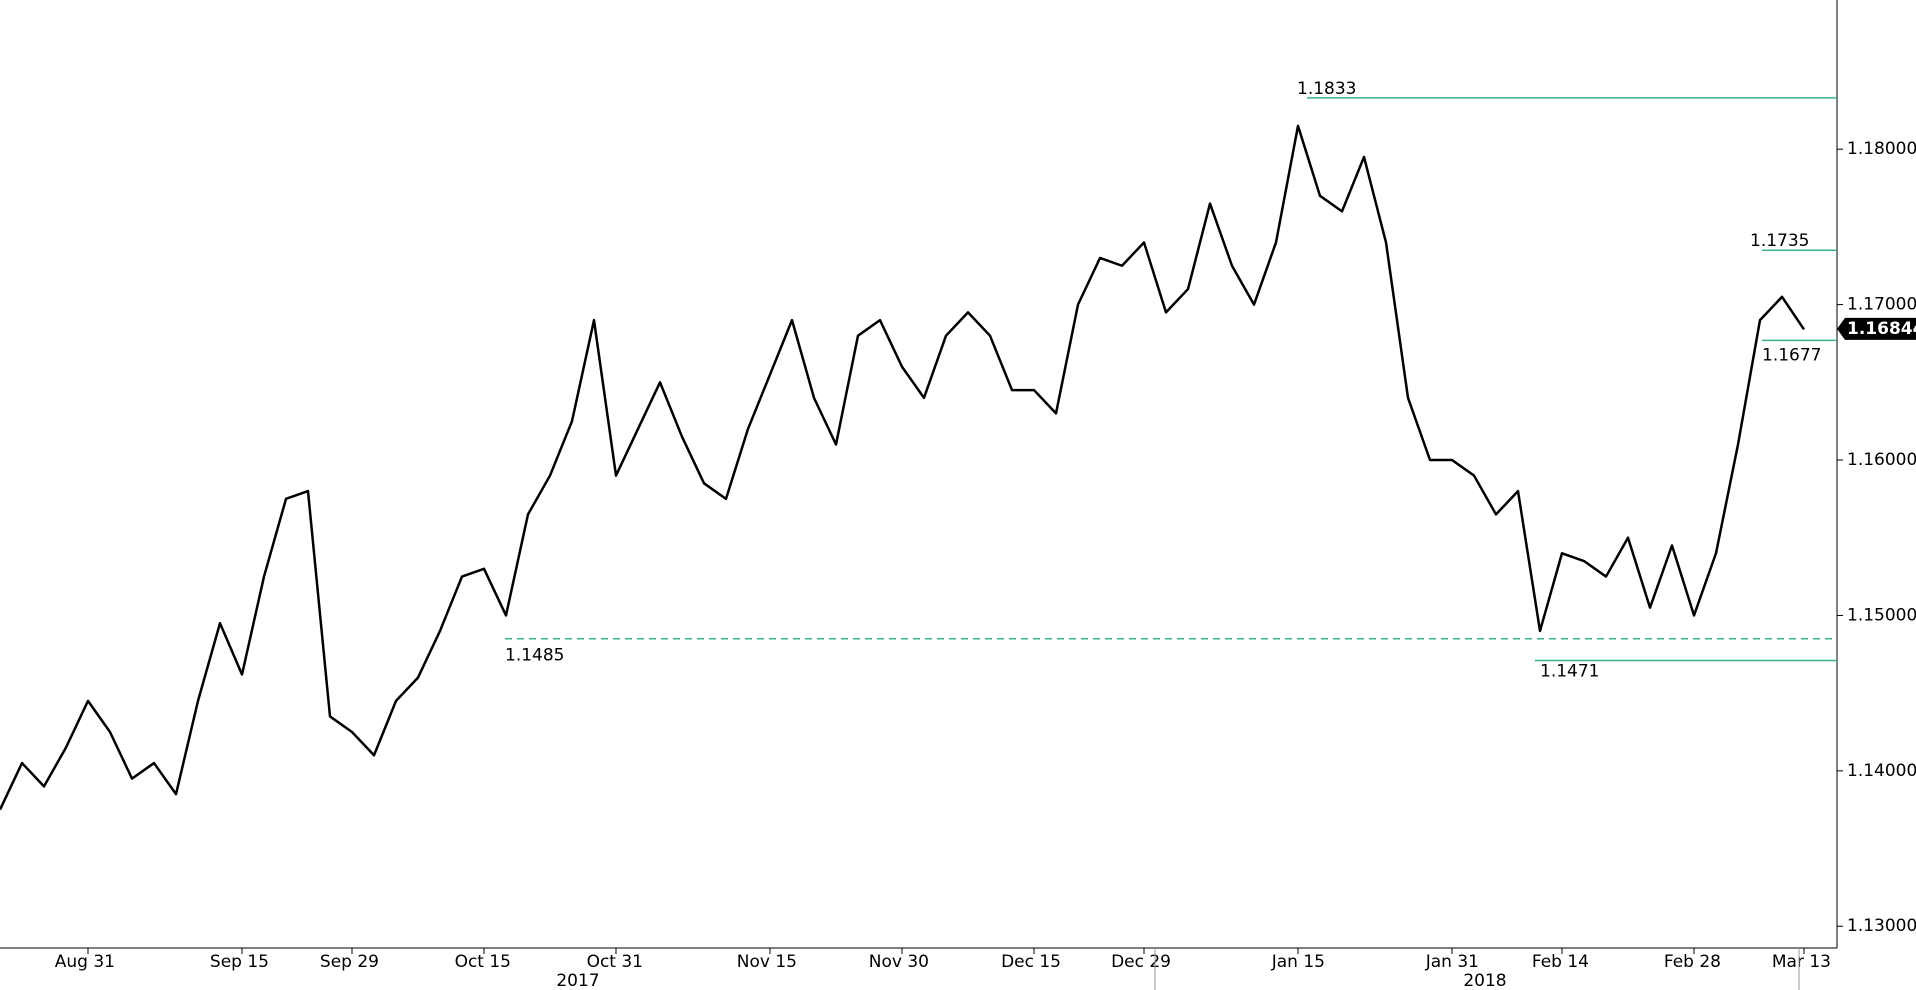 This screenshot has height=990, width=1916. I want to click on y-tick-label: 1.17000, so click(1881, 305).